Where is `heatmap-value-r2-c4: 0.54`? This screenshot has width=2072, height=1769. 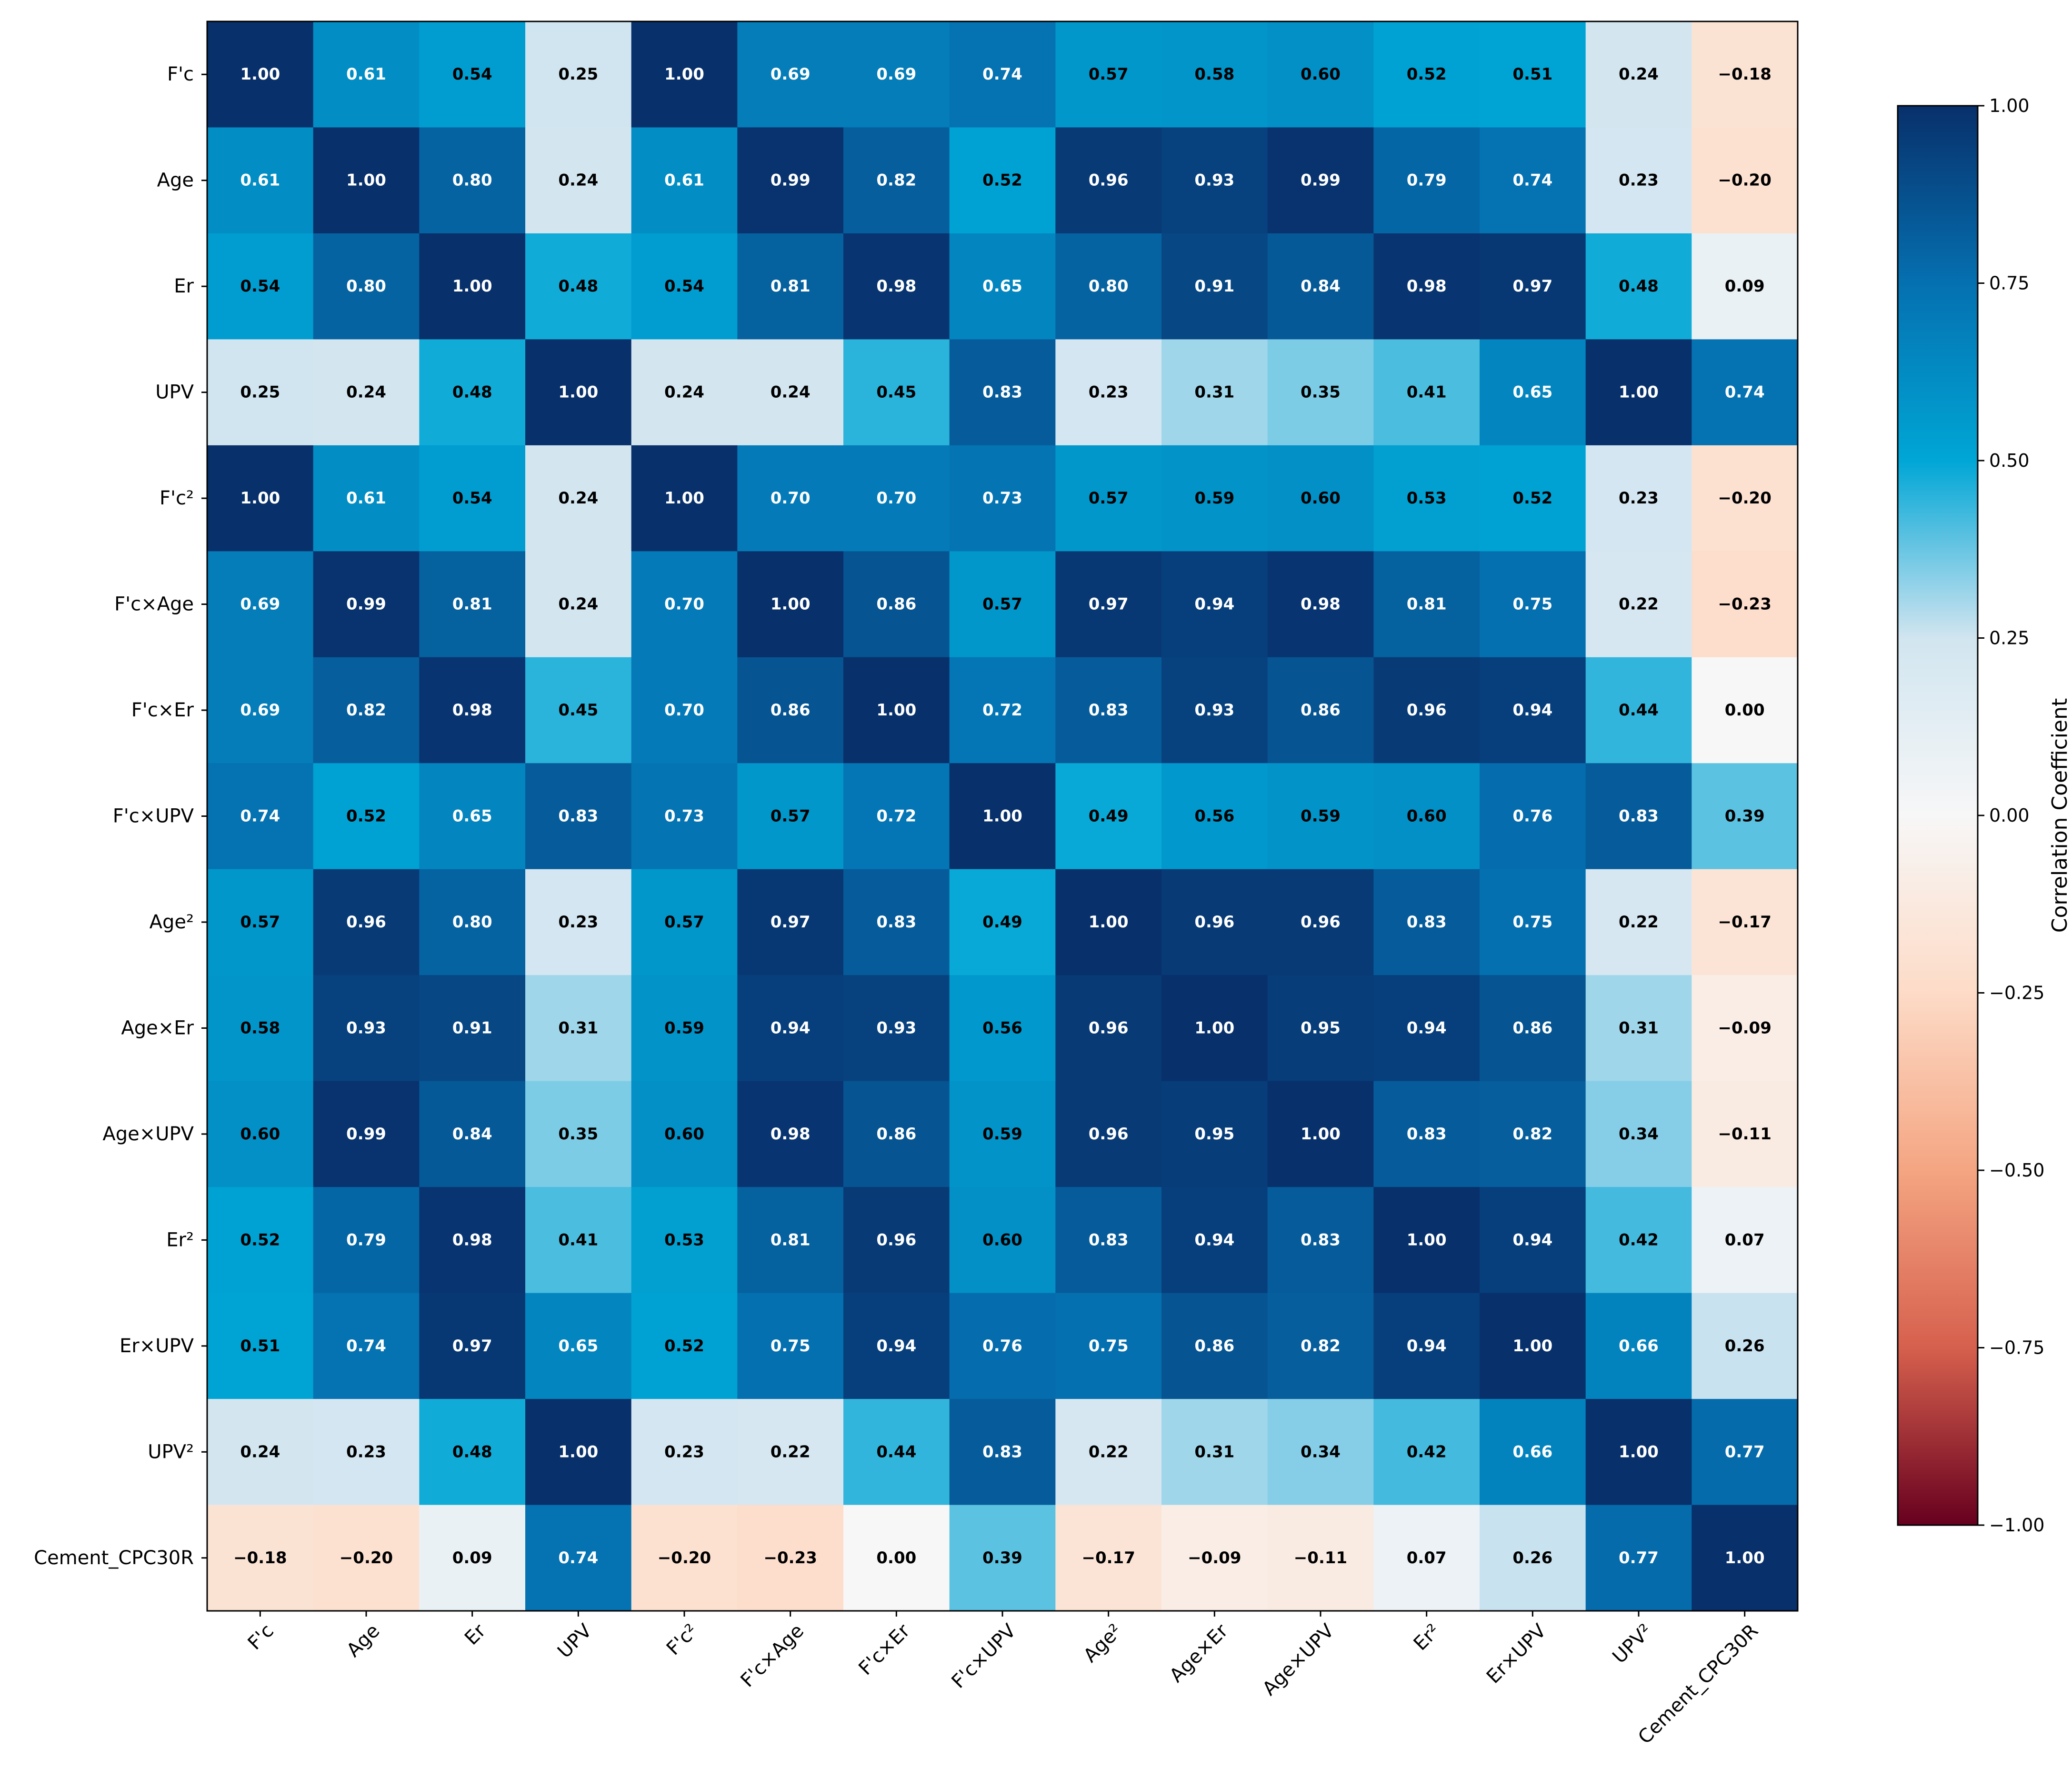
heatmap-value-r2-c4: 0.54 is located at coordinates (684, 286).